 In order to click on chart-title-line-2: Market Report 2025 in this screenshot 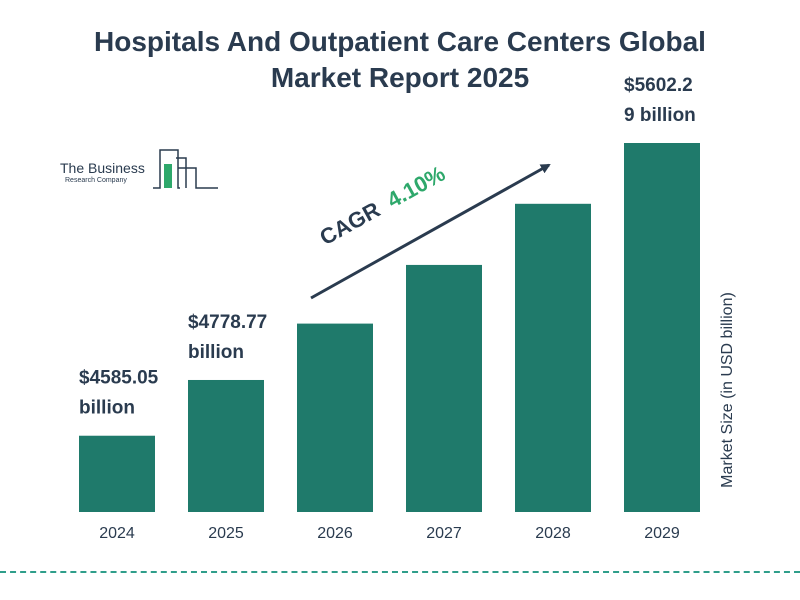, I will do `click(400, 77)`.